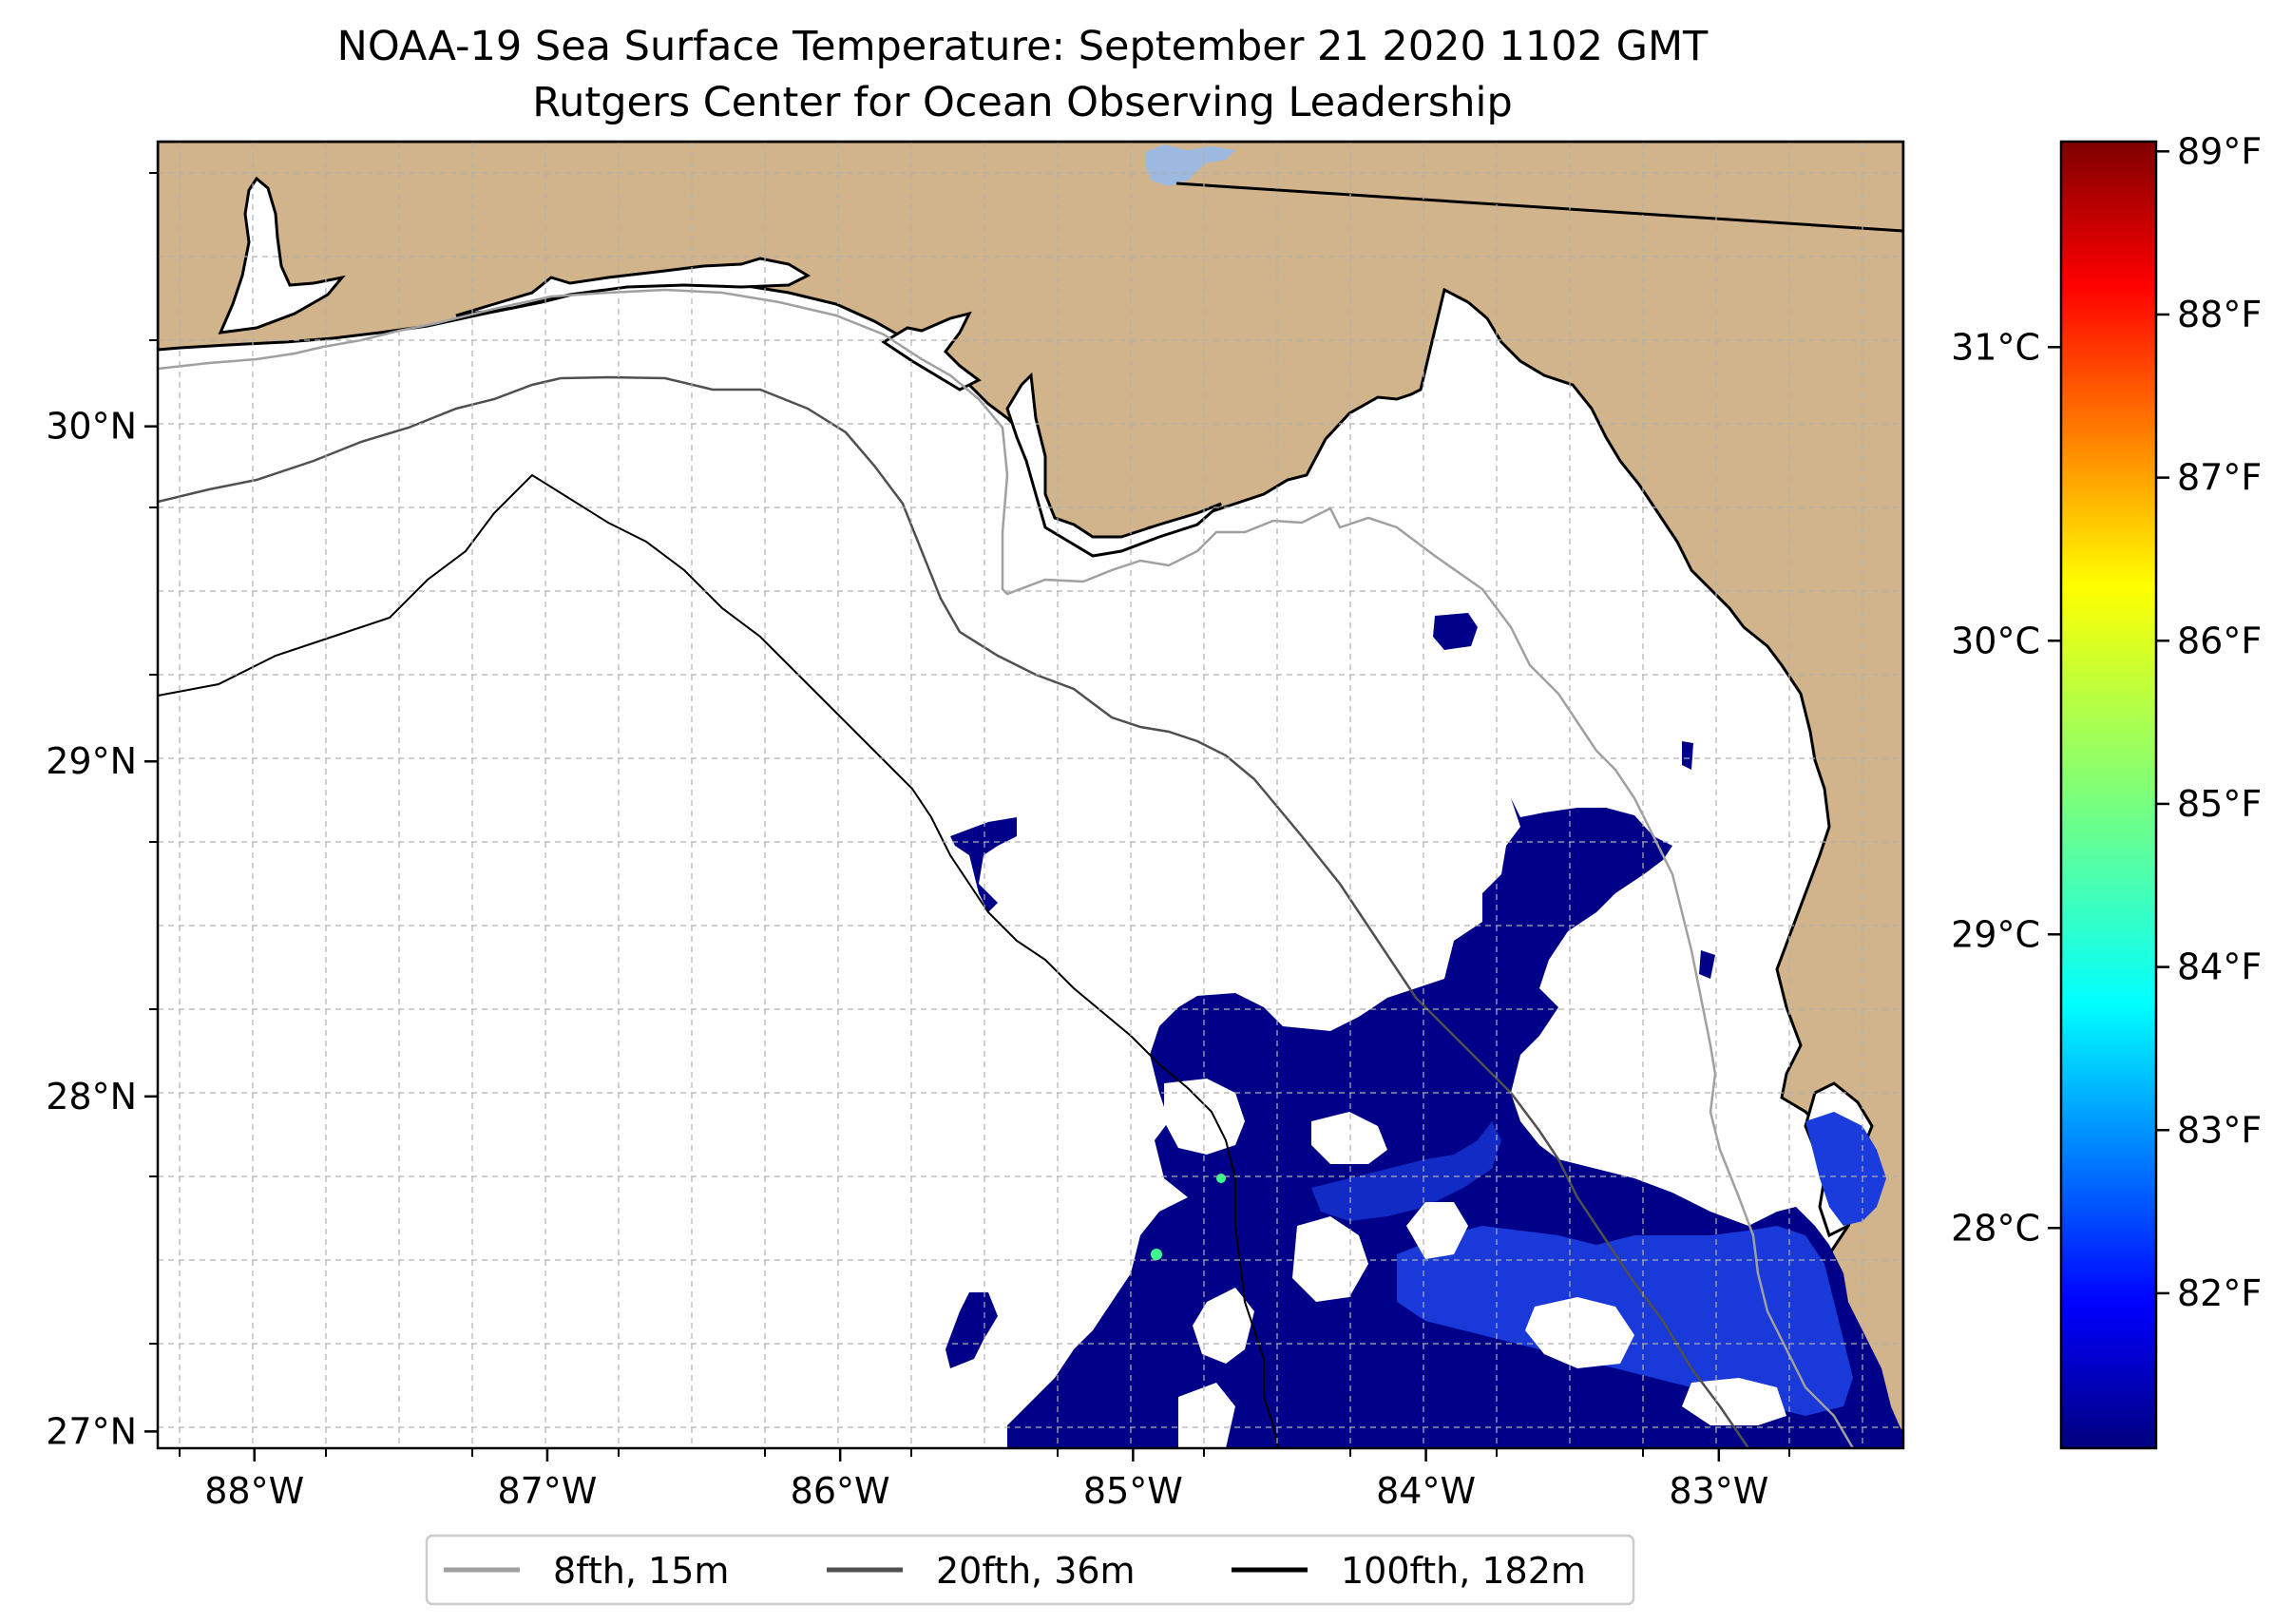 This screenshot has width=2292, height=1624. I want to click on colorbar-celsius-label: 29°C, so click(1995, 934).